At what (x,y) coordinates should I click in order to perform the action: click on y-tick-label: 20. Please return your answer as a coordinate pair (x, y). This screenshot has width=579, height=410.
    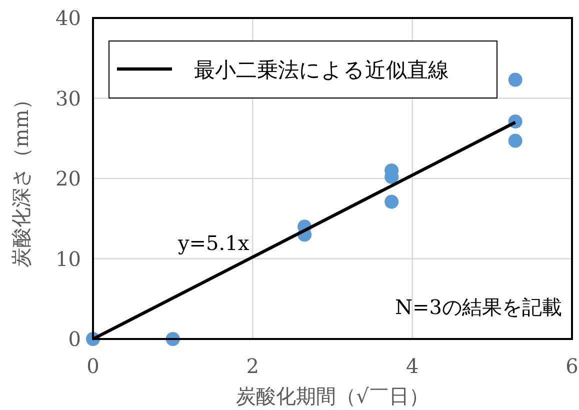
    Looking at the image, I should click on (68, 178).